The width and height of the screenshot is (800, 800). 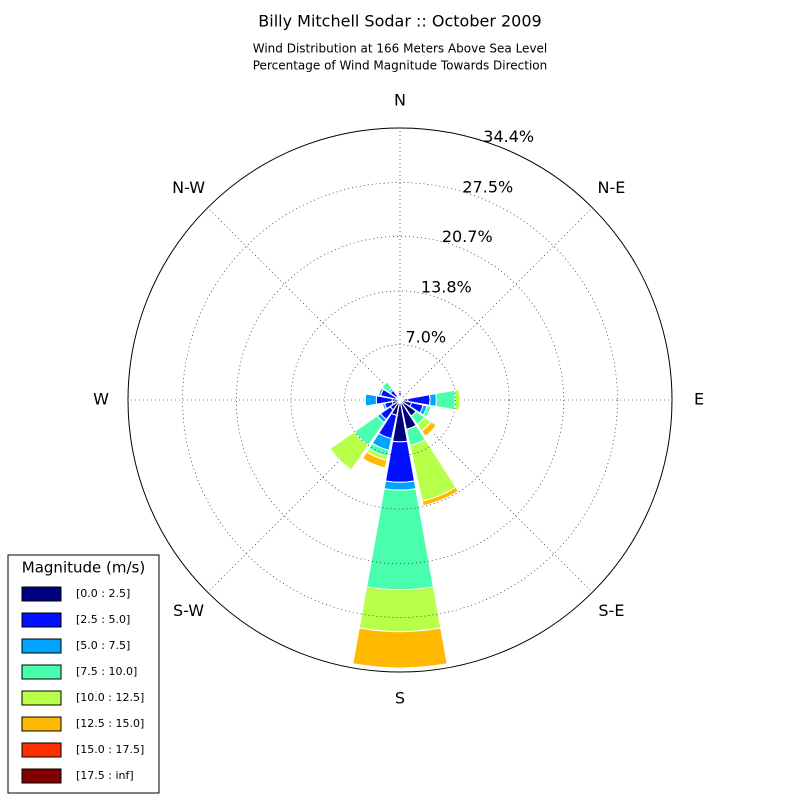 I want to click on r-tick-label: 13.8%, so click(x=446, y=287).